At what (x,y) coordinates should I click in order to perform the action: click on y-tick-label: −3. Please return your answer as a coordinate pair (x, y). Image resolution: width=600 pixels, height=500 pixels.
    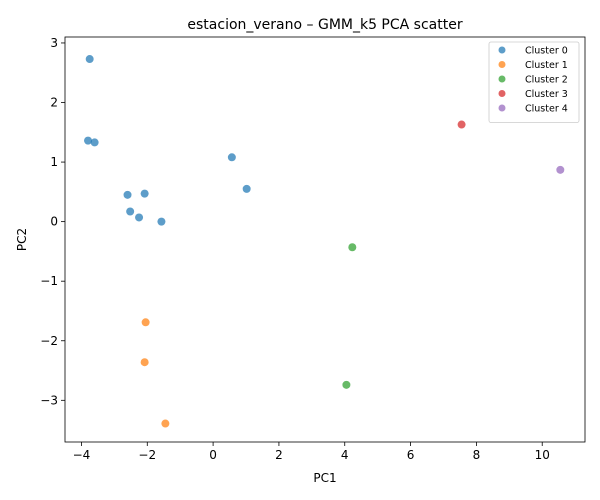
    Looking at the image, I should click on (49, 400).